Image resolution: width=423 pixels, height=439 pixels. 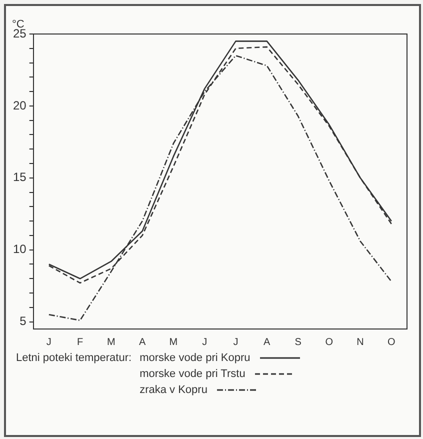 What do you see at coordinates (74, 358) in the screenshot?
I see `legend-title: Letni poteki temperatur:` at bounding box center [74, 358].